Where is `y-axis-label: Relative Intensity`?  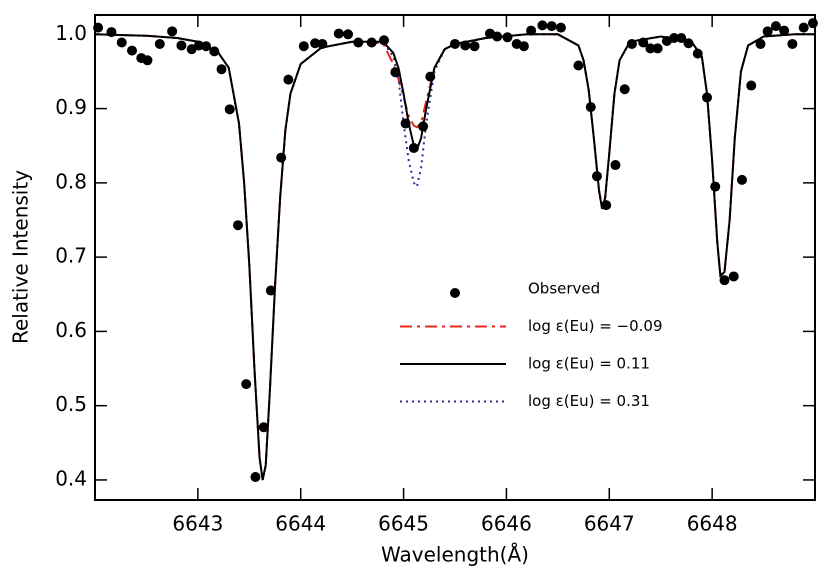
y-axis-label: Relative Intensity is located at coordinates (21, 257).